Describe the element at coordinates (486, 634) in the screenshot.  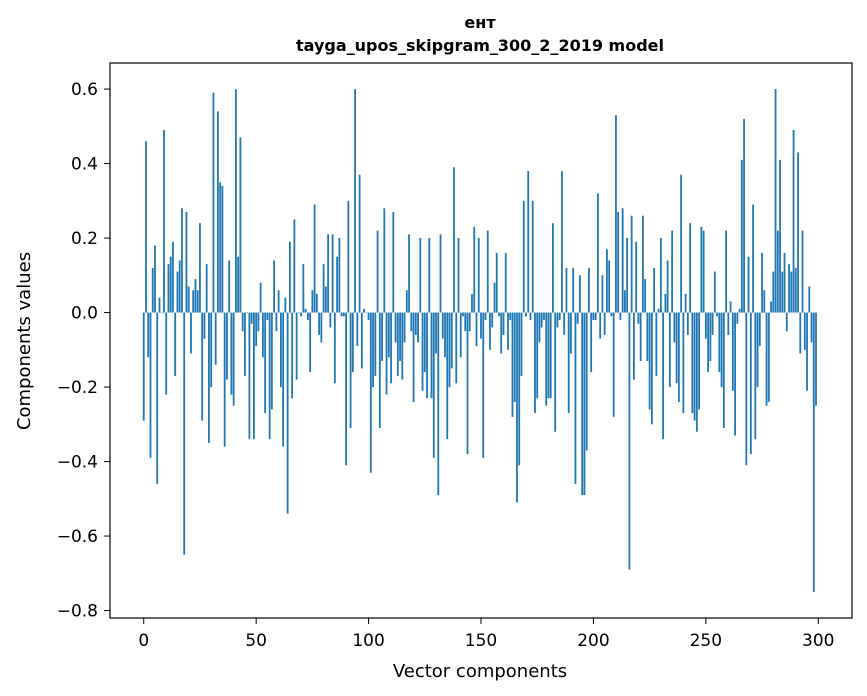
I see `x-axis-ticks: 0 50 100 150 200 250 300` at that location.